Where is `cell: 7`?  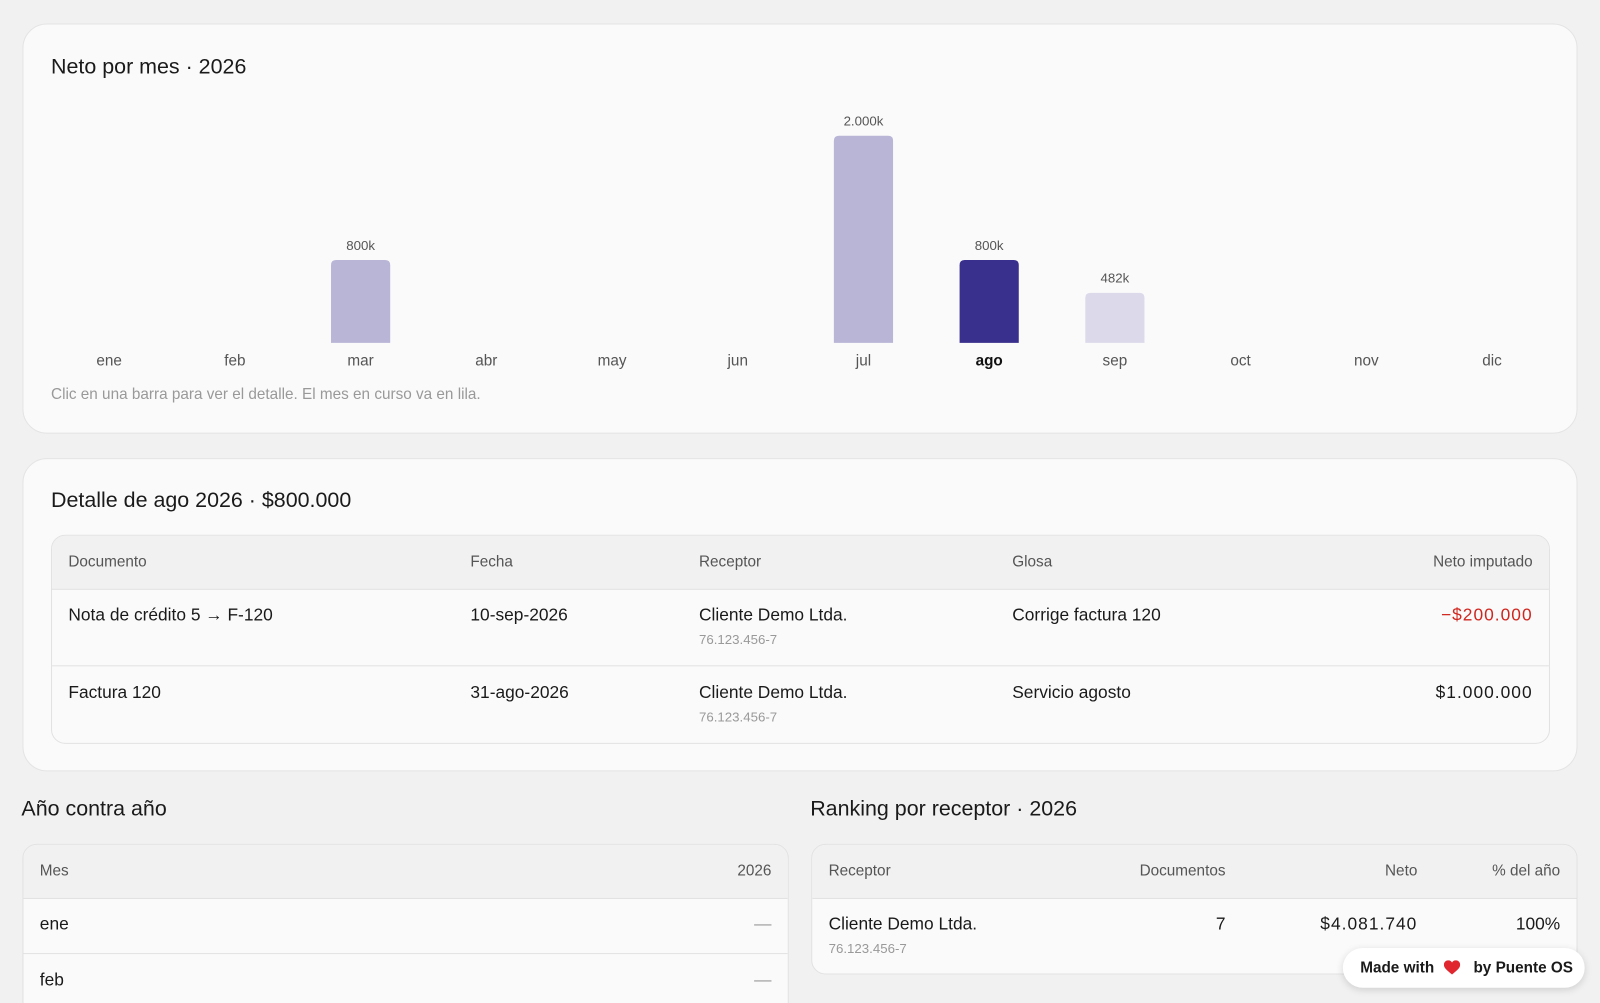 cell: 7 is located at coordinates (1220, 924).